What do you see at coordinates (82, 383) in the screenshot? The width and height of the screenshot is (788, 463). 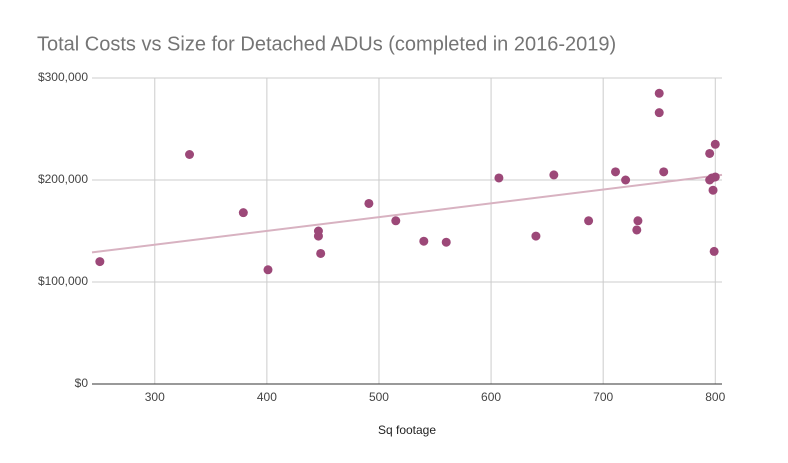 I see `y-tick-label: $0` at bounding box center [82, 383].